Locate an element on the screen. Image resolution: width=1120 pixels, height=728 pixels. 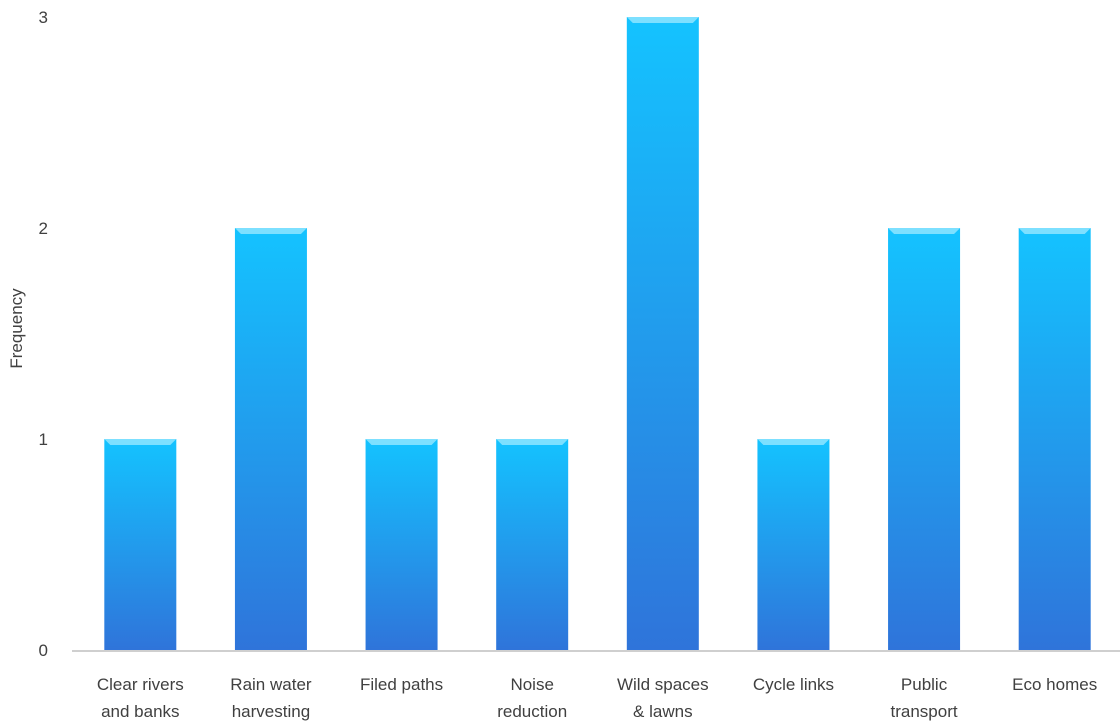
x-category-label-line: Wild spaces is located at coordinates (663, 684).